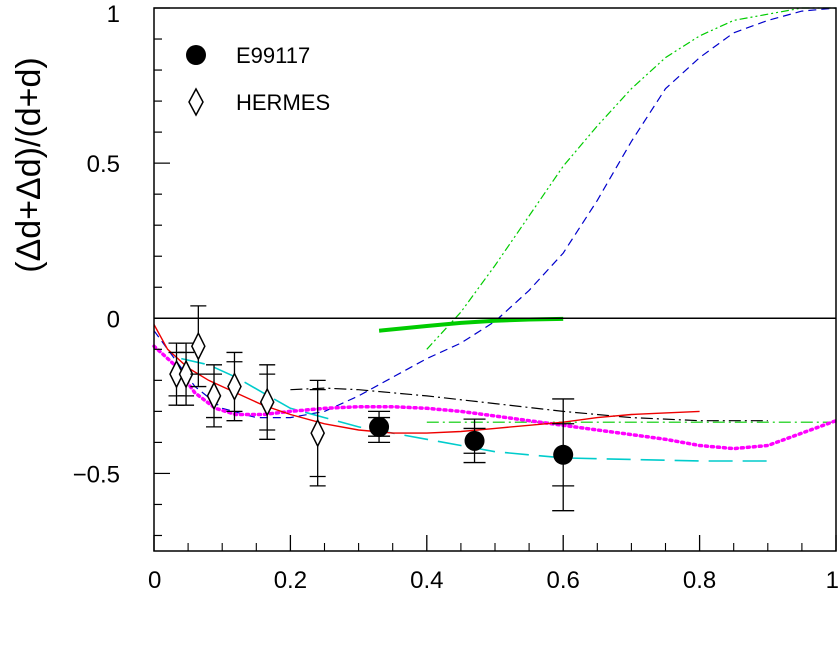 This screenshot has width=839, height=649. Describe the element at coordinates (196, 102) in the screenshot. I see `legend-marker-hermes` at that location.